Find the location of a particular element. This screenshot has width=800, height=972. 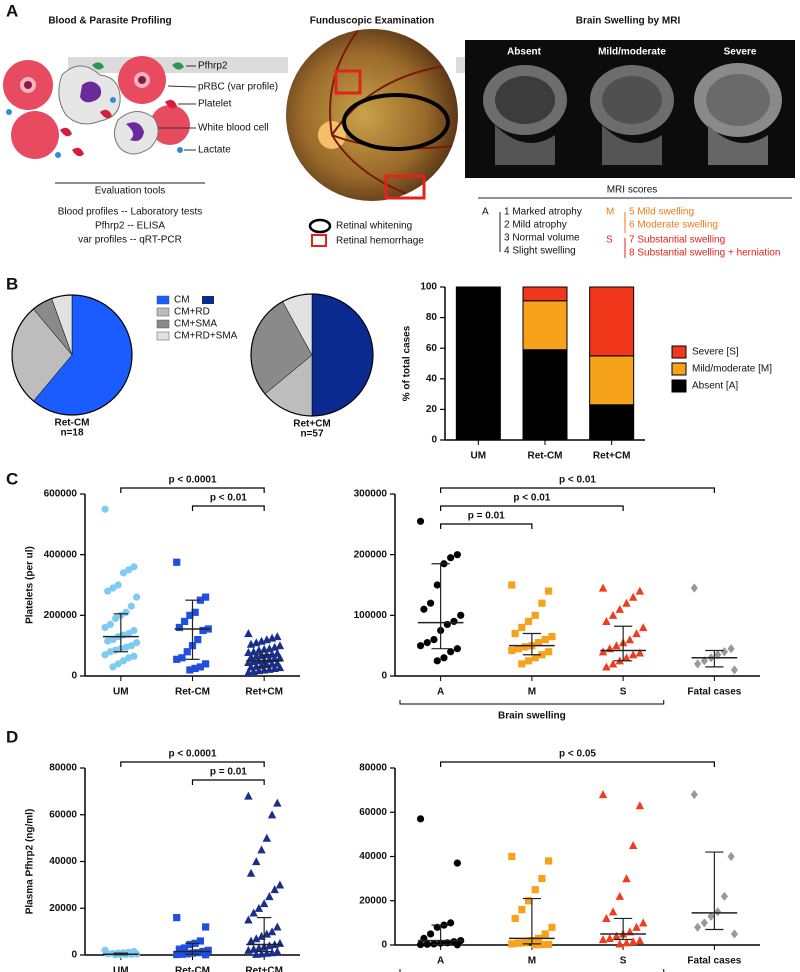

legend-label: Mild/moderate [M] is located at coordinates (732, 369).